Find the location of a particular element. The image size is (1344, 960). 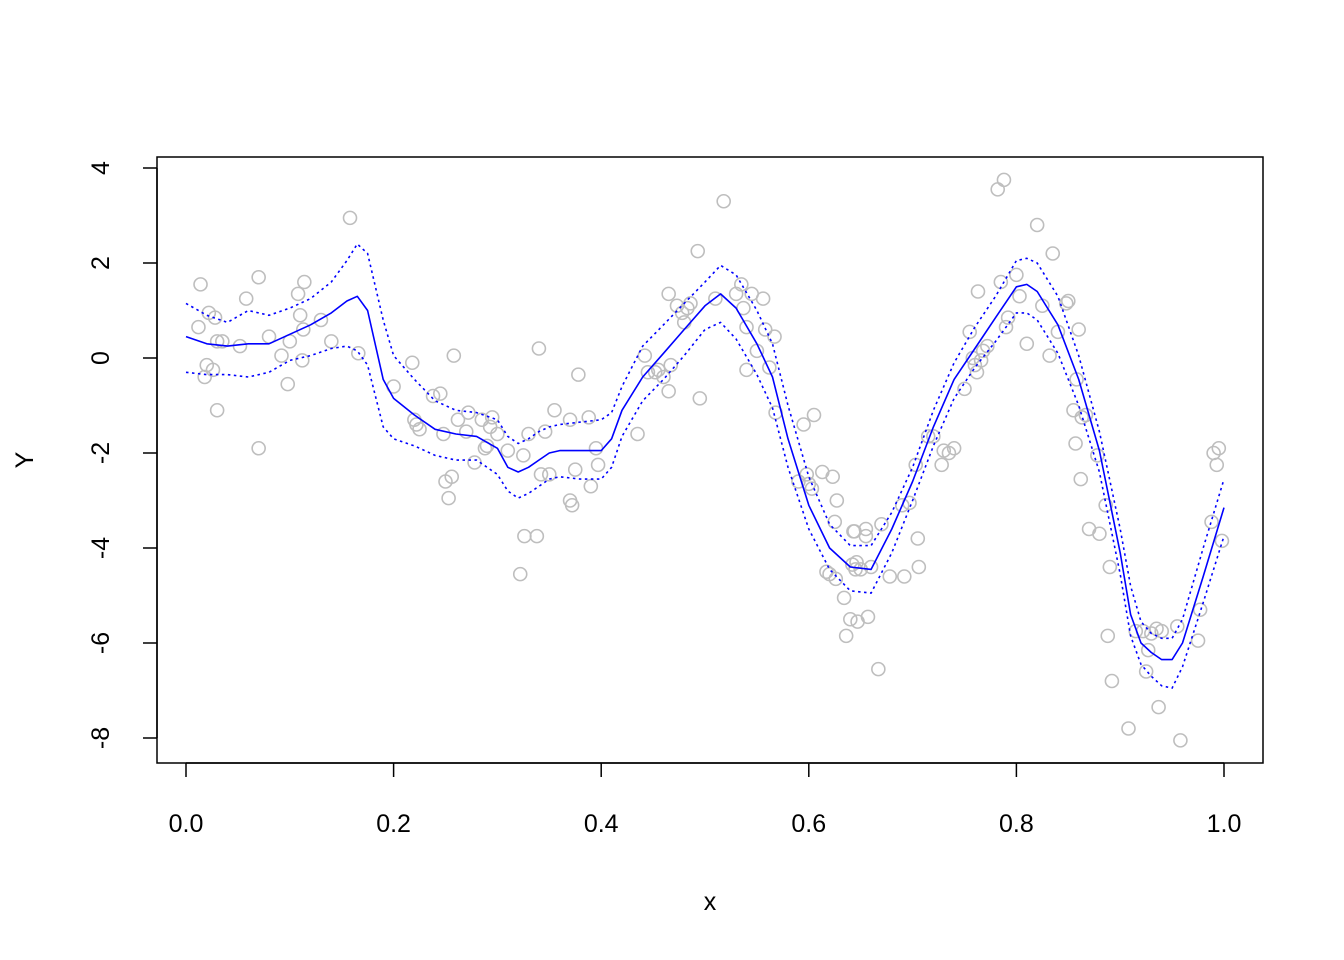

x-axis-title: x is located at coordinates (710, 902).